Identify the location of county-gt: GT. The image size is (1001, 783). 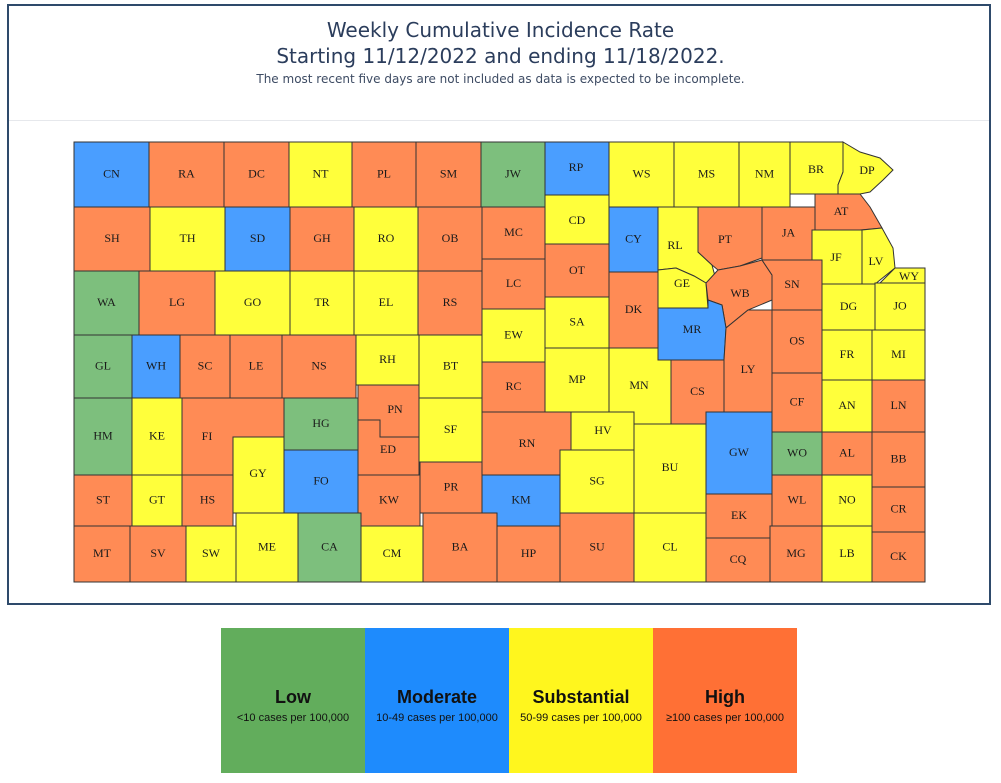
(157, 500).